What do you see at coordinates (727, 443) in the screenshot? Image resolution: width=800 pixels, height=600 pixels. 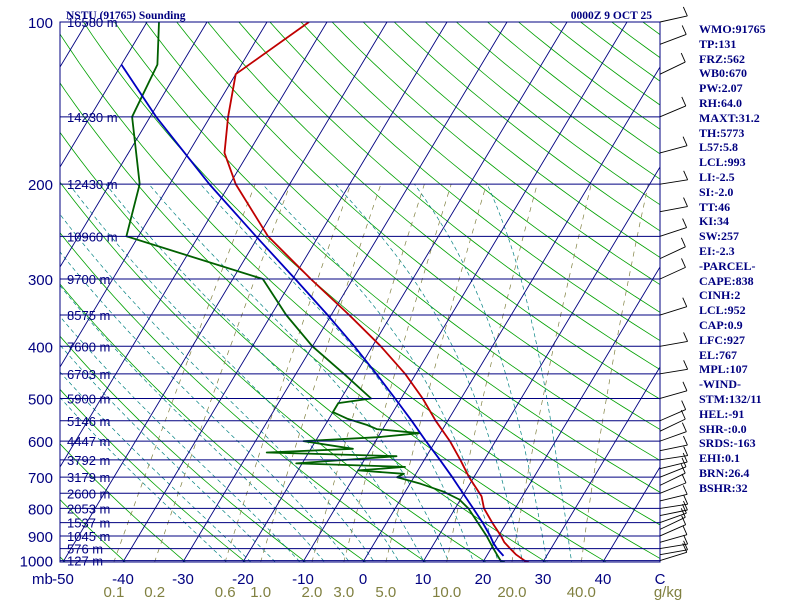 I see `index-value: SRDS:-163` at bounding box center [727, 443].